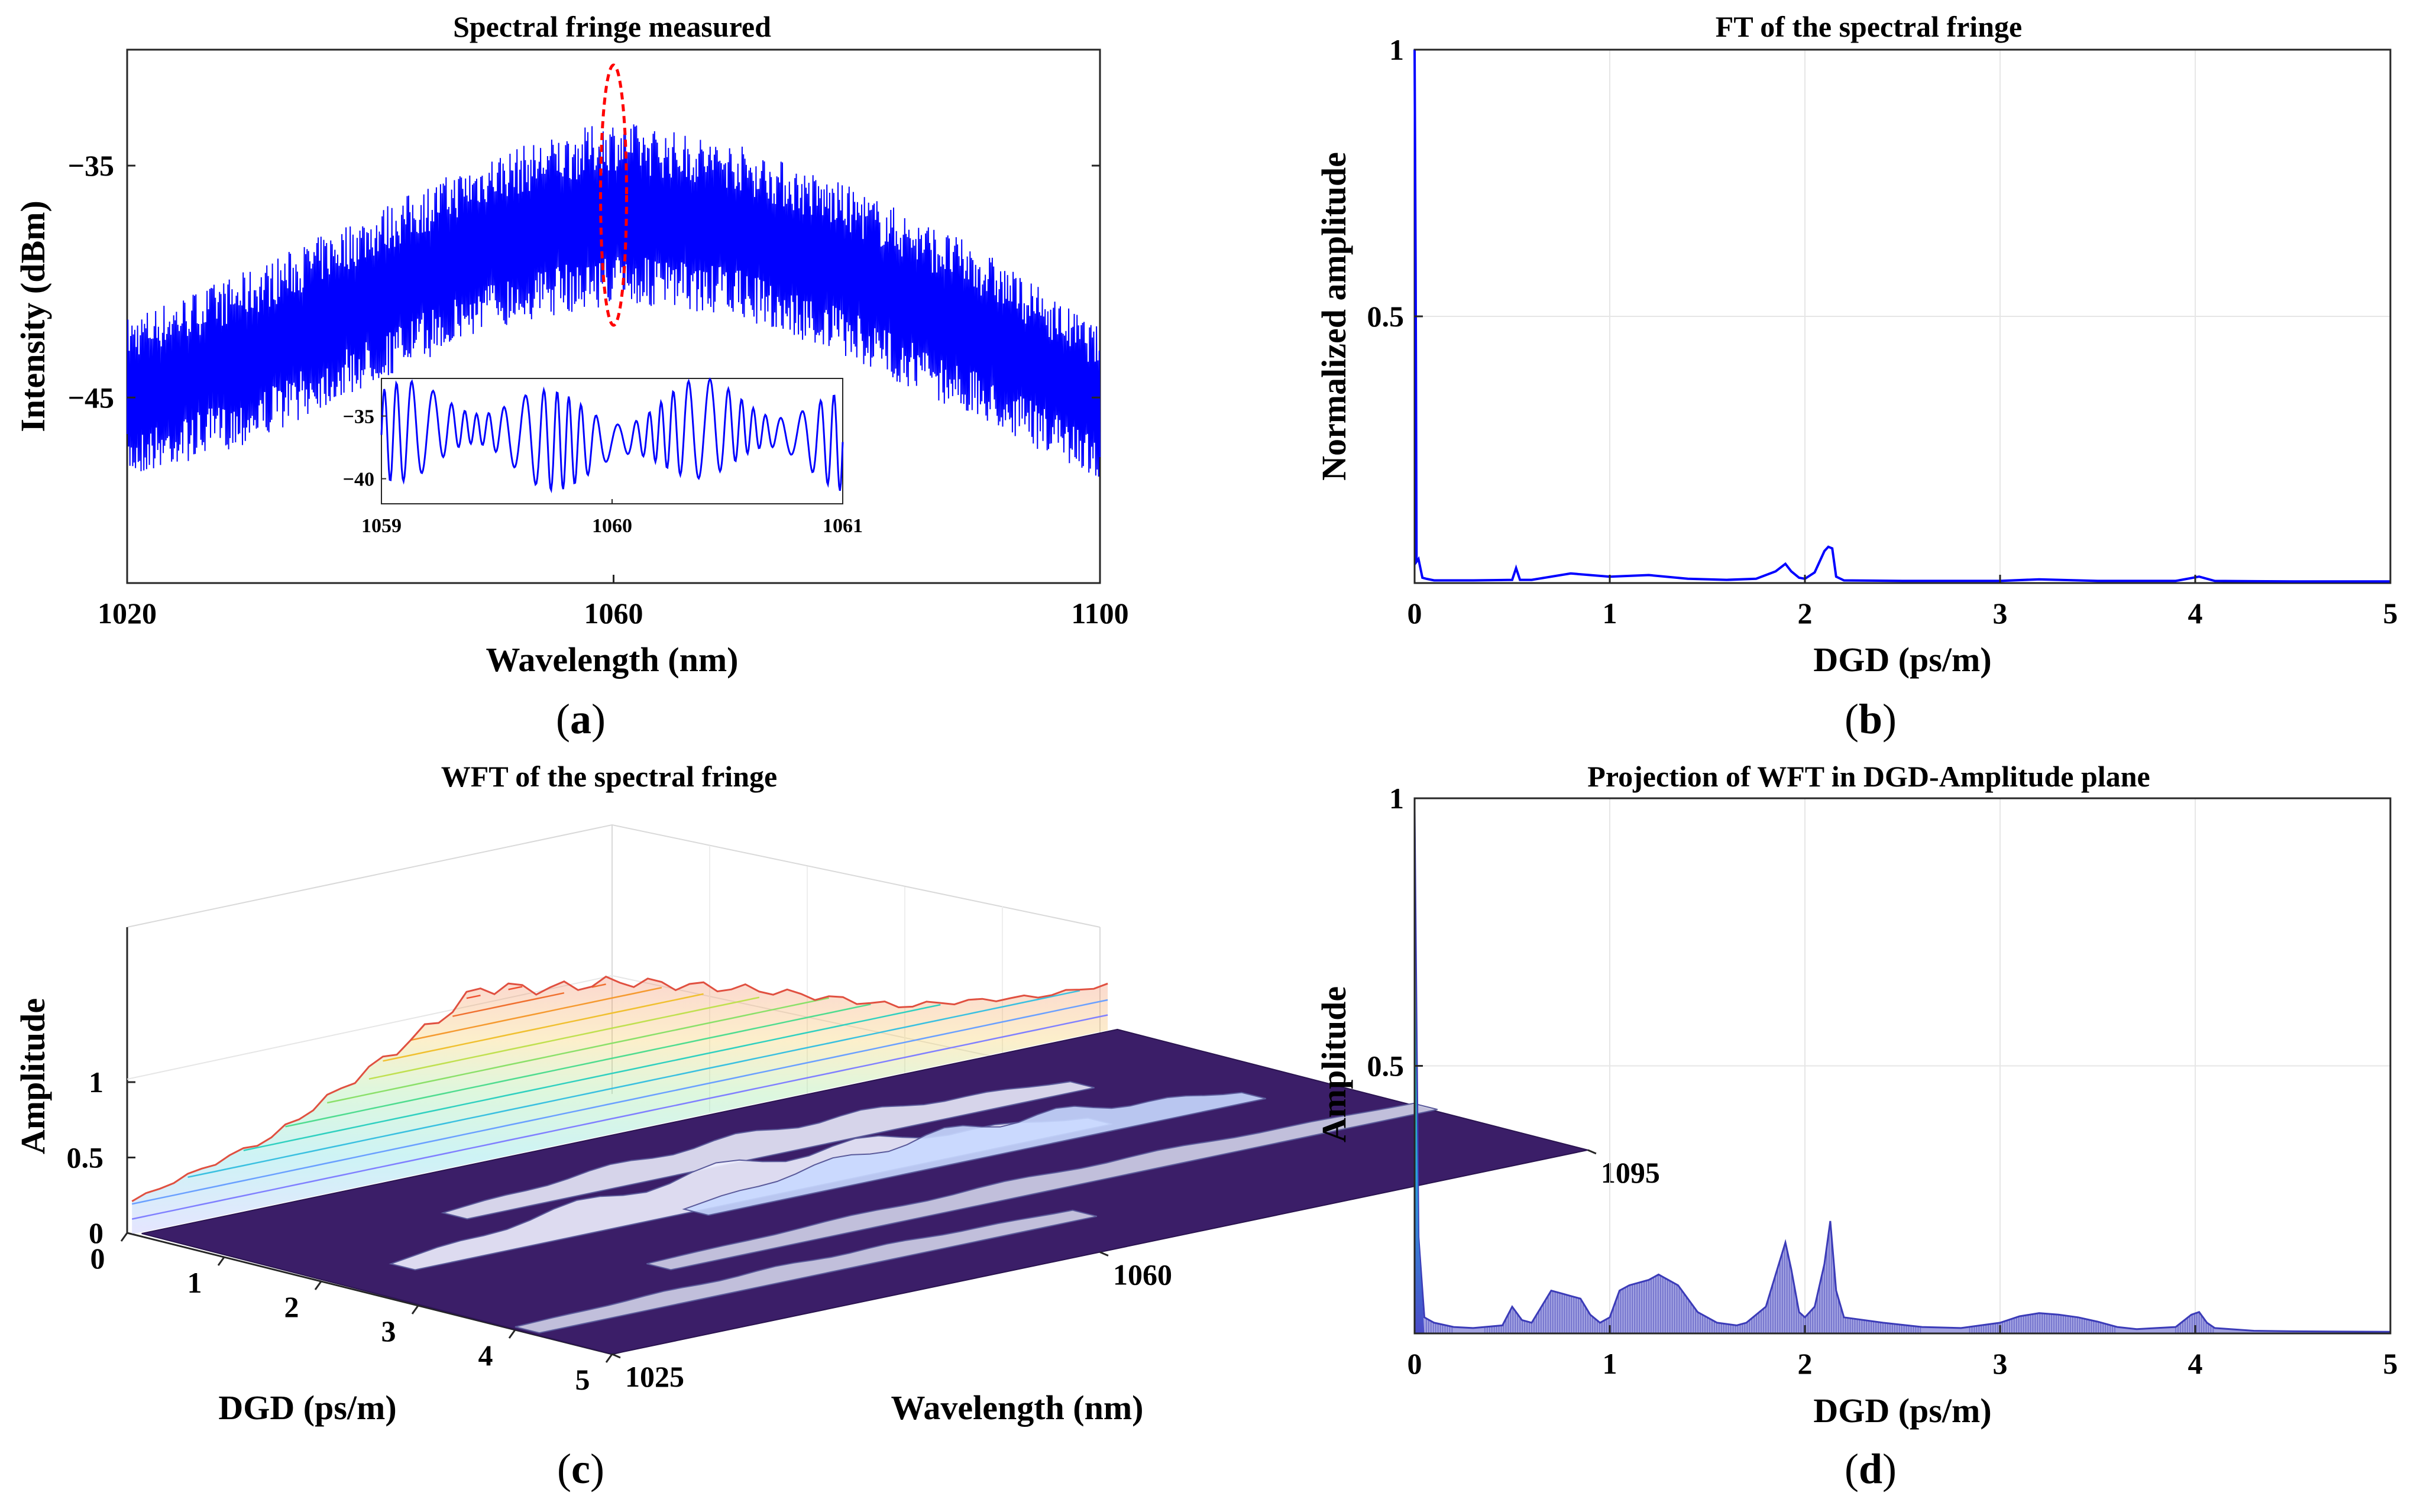 Image resolution: width=2417 pixels, height=1512 pixels. Describe the element at coordinates (97, 1258) in the screenshot. I see `panel-c-dgdtick-label: 0` at that location.